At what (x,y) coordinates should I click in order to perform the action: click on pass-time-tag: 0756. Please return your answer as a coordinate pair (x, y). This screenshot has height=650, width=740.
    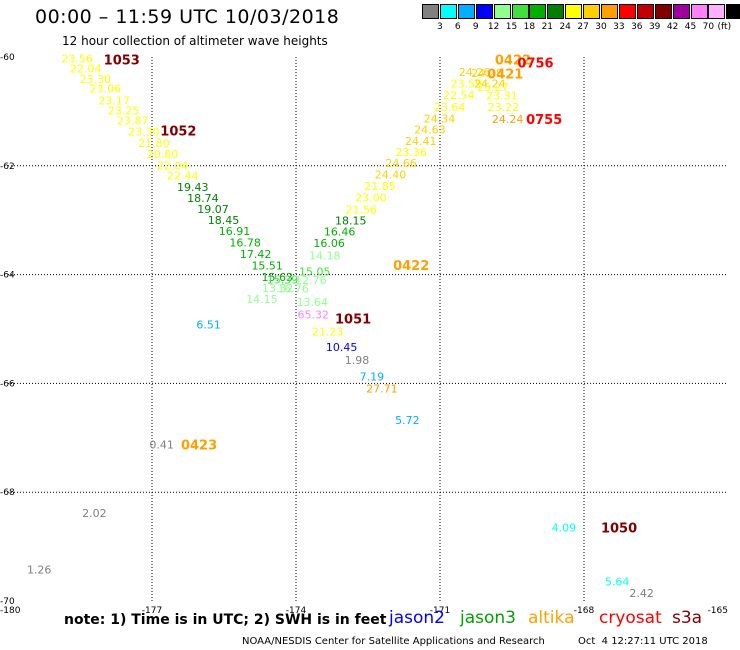
    Looking at the image, I should click on (535, 63).